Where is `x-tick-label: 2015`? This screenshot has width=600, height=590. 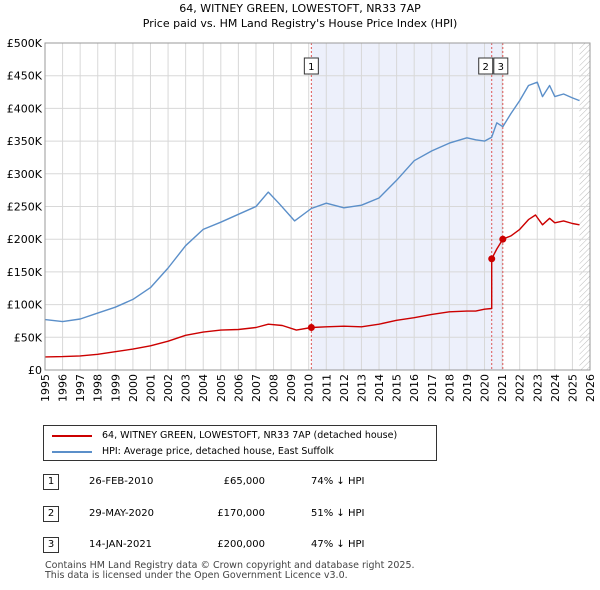
x-tick-label: 2015 is located at coordinates (397, 388).